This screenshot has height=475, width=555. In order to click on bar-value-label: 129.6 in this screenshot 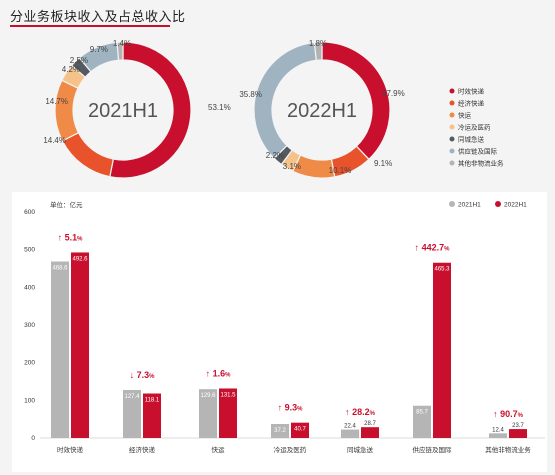, I will do `click(208, 396)`.